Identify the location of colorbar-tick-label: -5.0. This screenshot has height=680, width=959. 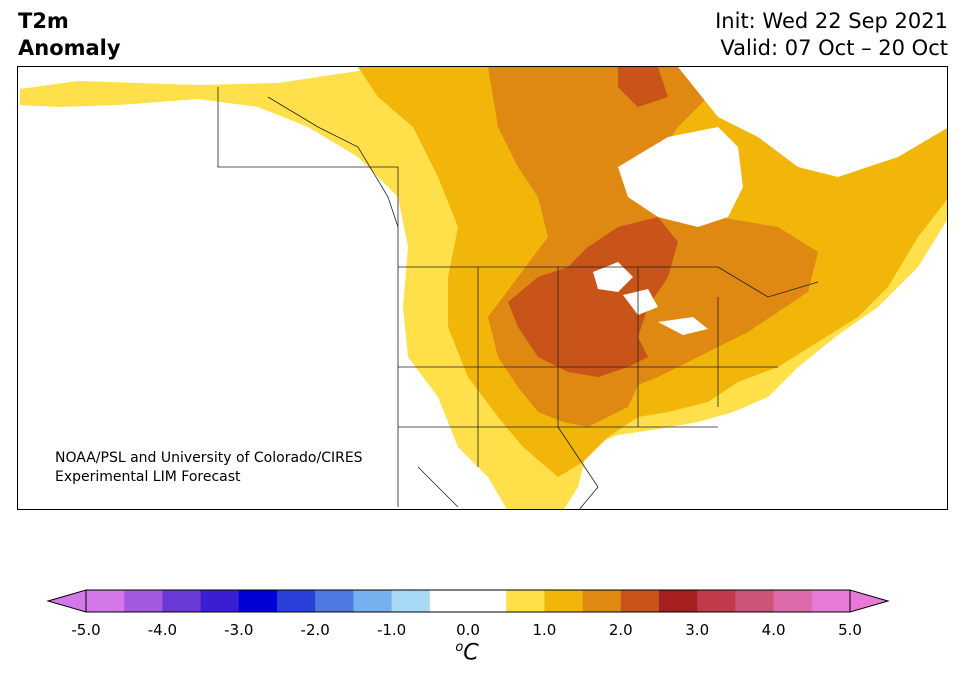
(86, 630).